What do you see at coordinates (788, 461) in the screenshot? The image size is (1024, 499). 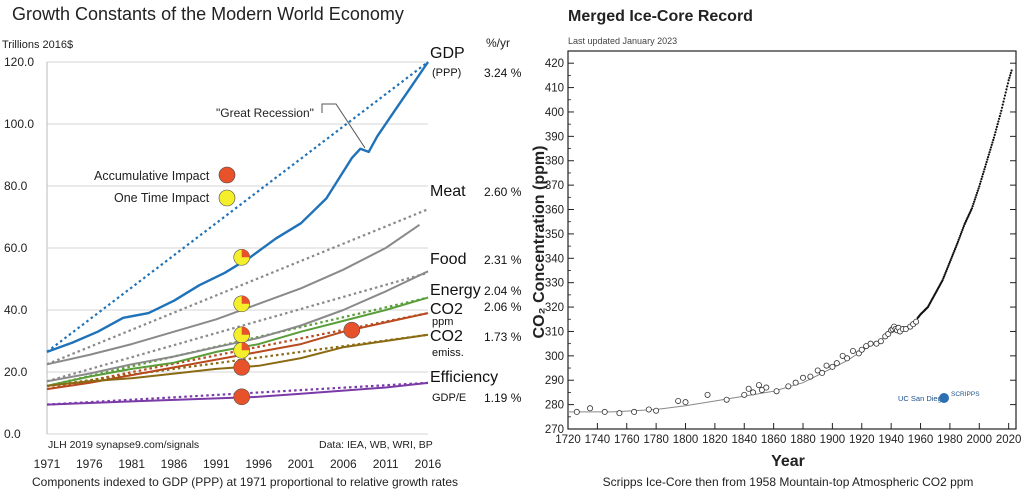 I see `right-x-axis-label: Year` at bounding box center [788, 461].